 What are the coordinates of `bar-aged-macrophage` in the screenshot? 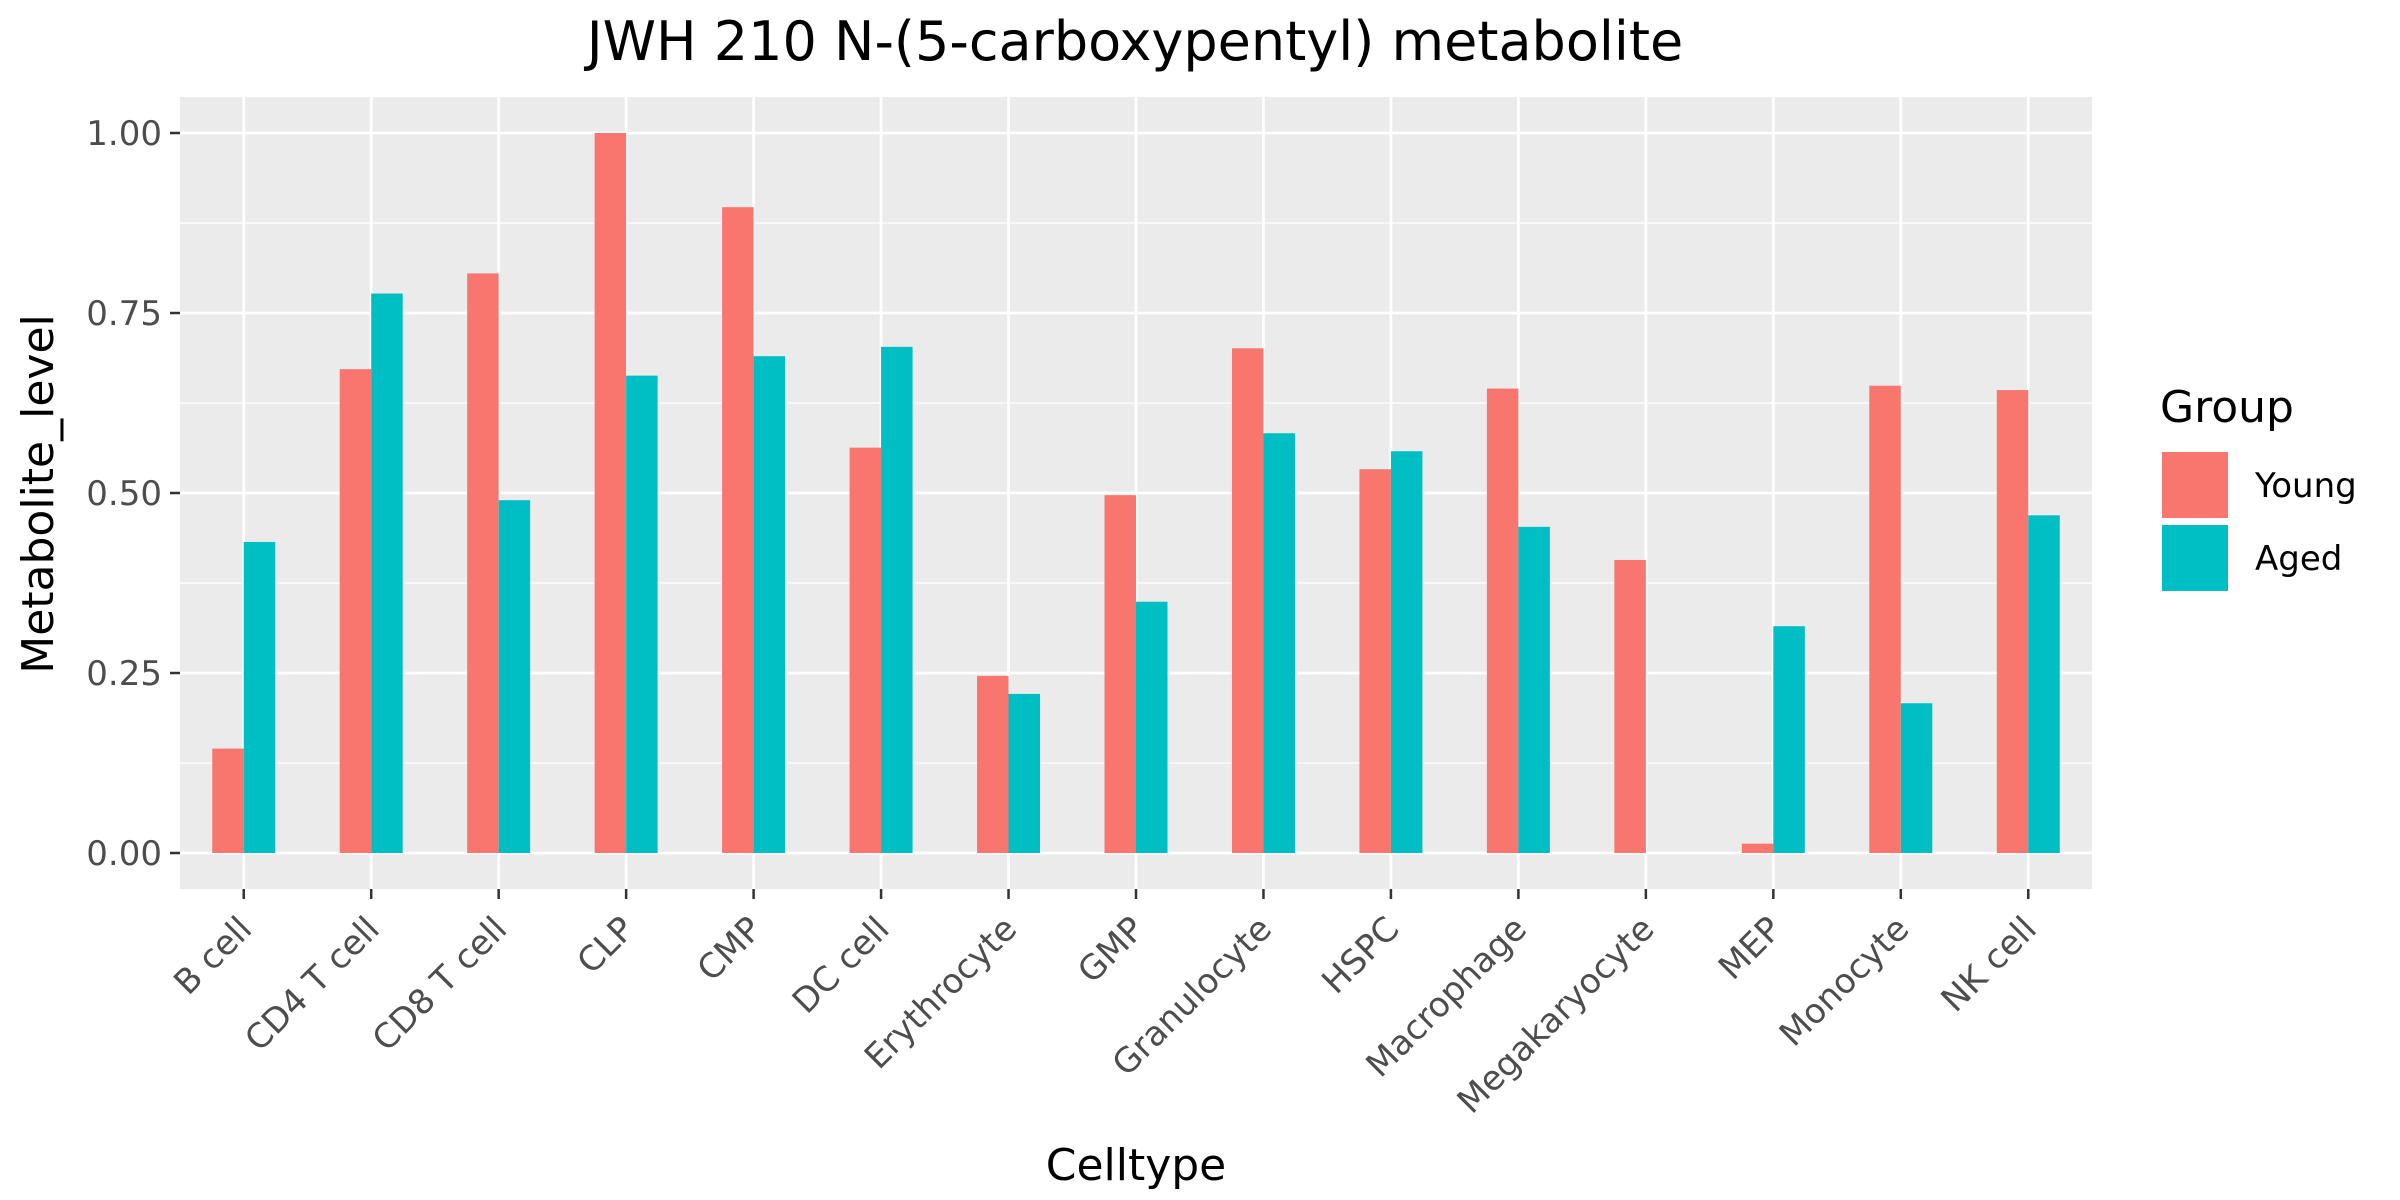 It's located at (1534, 689).